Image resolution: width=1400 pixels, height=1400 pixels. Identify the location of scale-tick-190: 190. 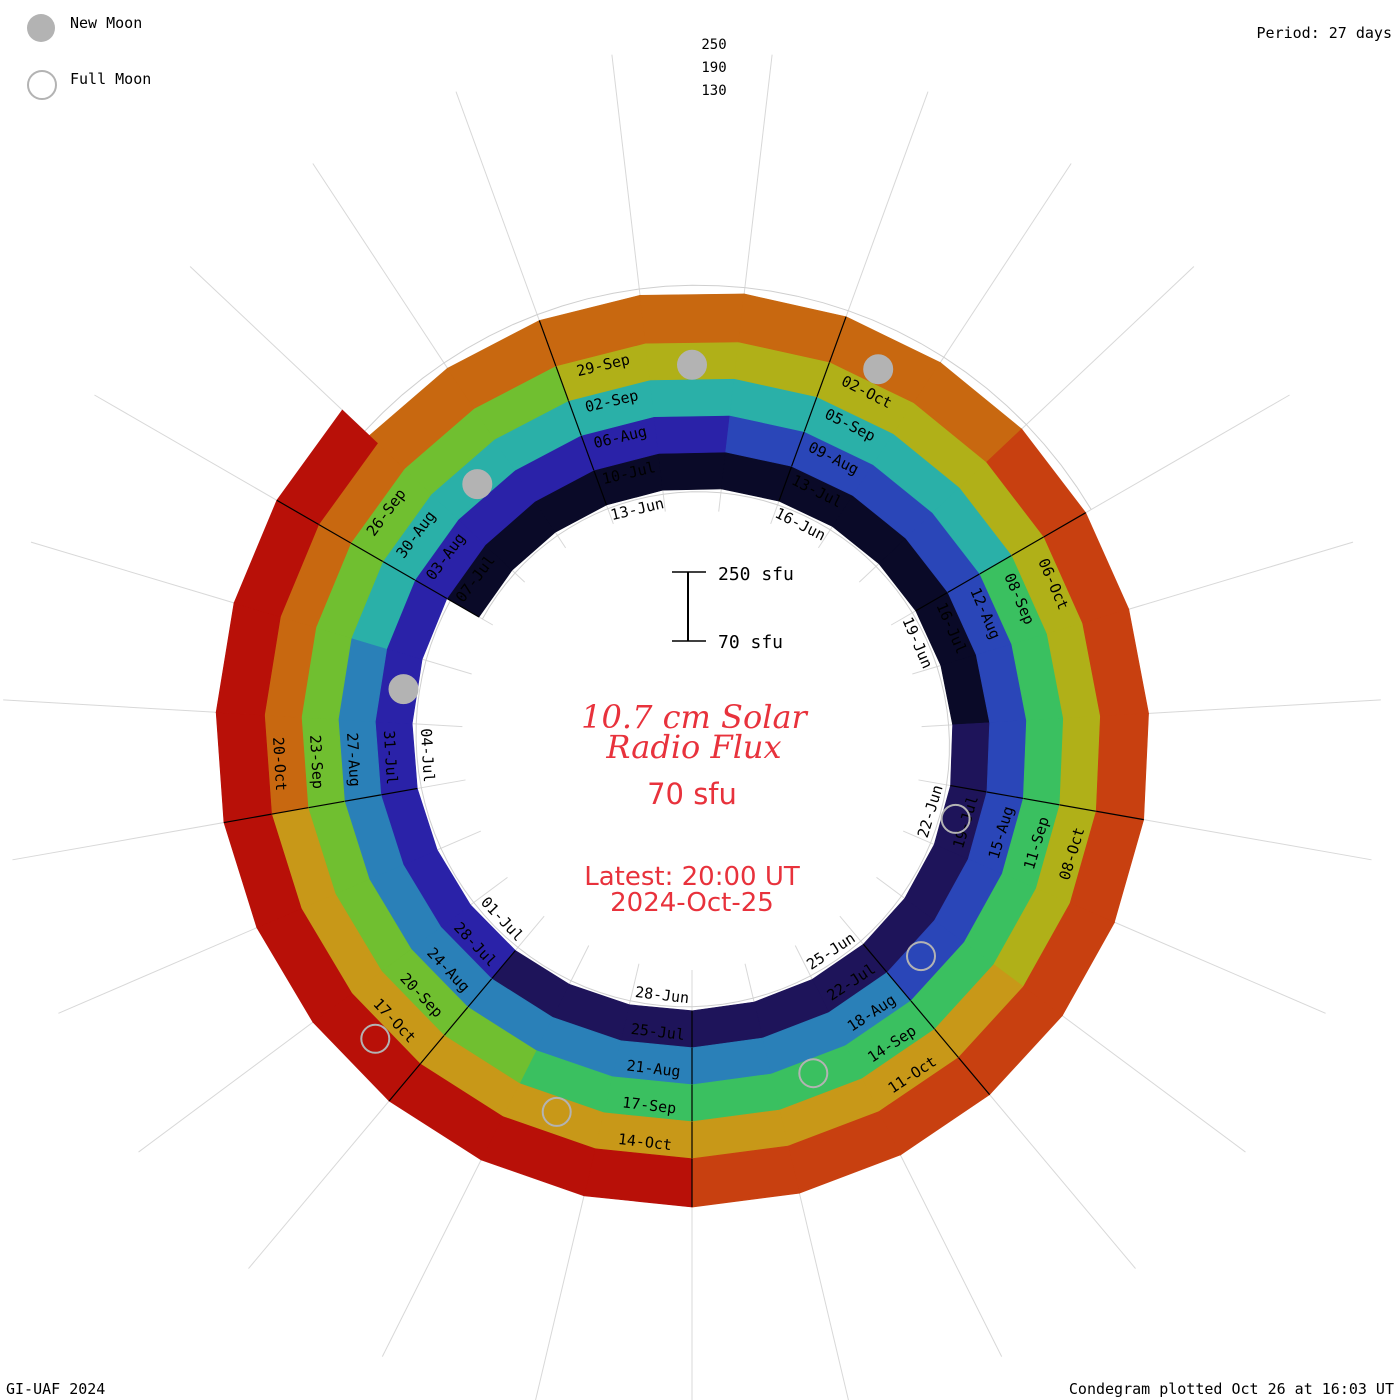
(713, 68).